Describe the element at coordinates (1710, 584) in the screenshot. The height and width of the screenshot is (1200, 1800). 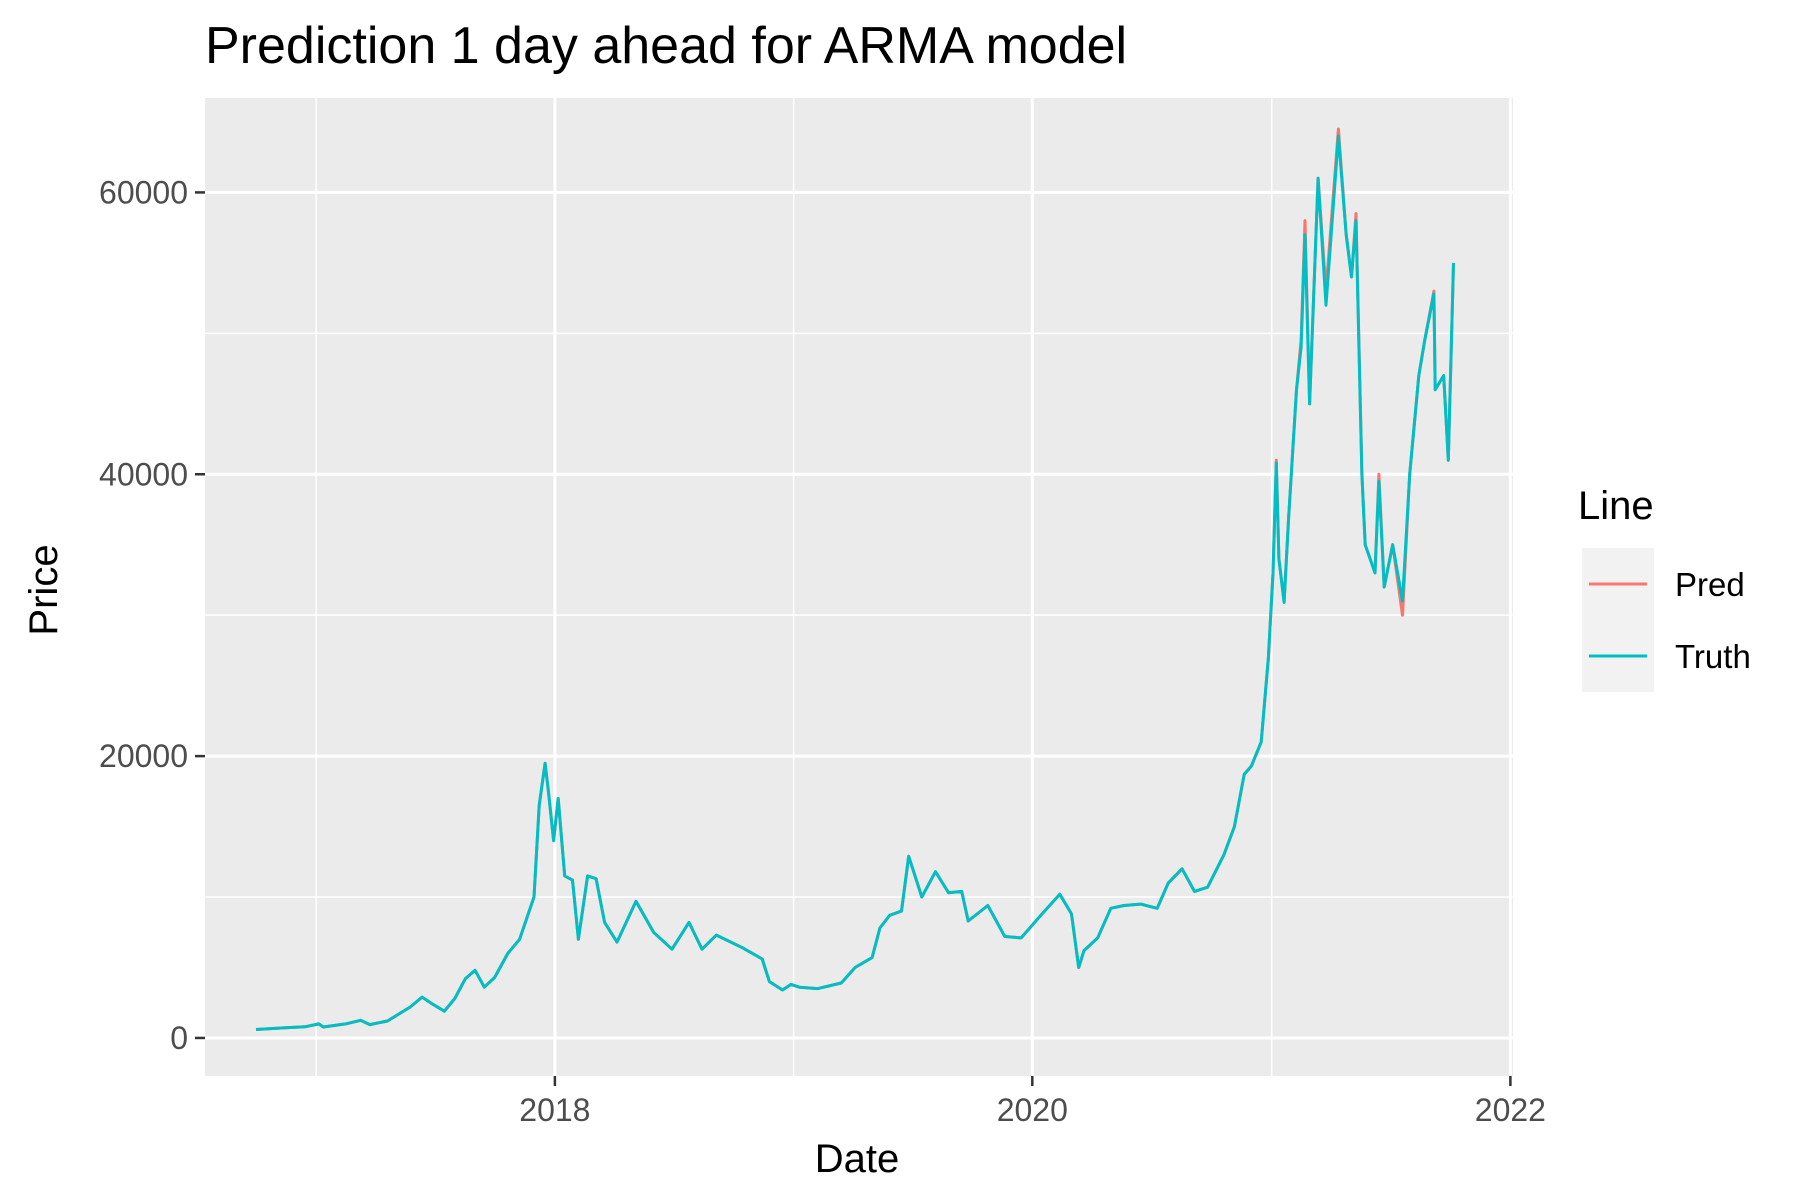
I see `legend-label-pred: Pred` at that location.